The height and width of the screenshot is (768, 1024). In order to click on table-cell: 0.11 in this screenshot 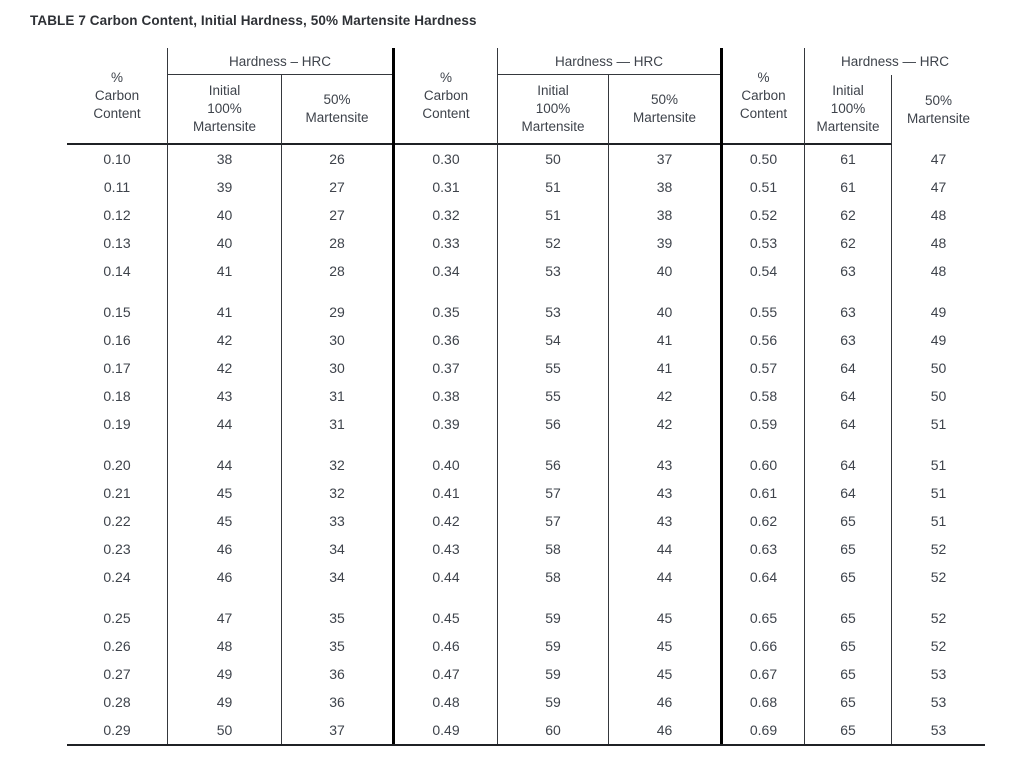, I will do `click(117, 187)`.